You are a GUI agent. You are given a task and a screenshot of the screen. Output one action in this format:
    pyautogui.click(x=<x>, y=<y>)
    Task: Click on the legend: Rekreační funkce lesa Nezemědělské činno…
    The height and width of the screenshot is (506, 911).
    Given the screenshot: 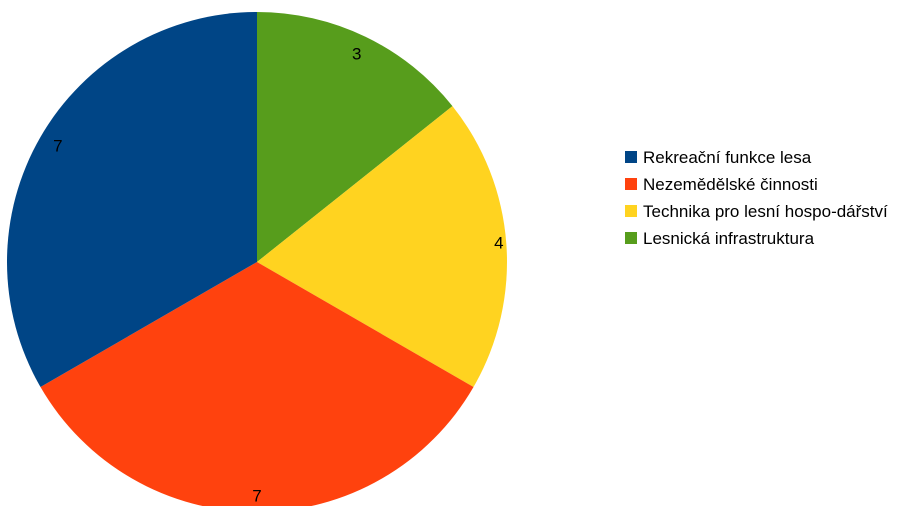 What is the action you would take?
    pyautogui.click(x=768, y=202)
    